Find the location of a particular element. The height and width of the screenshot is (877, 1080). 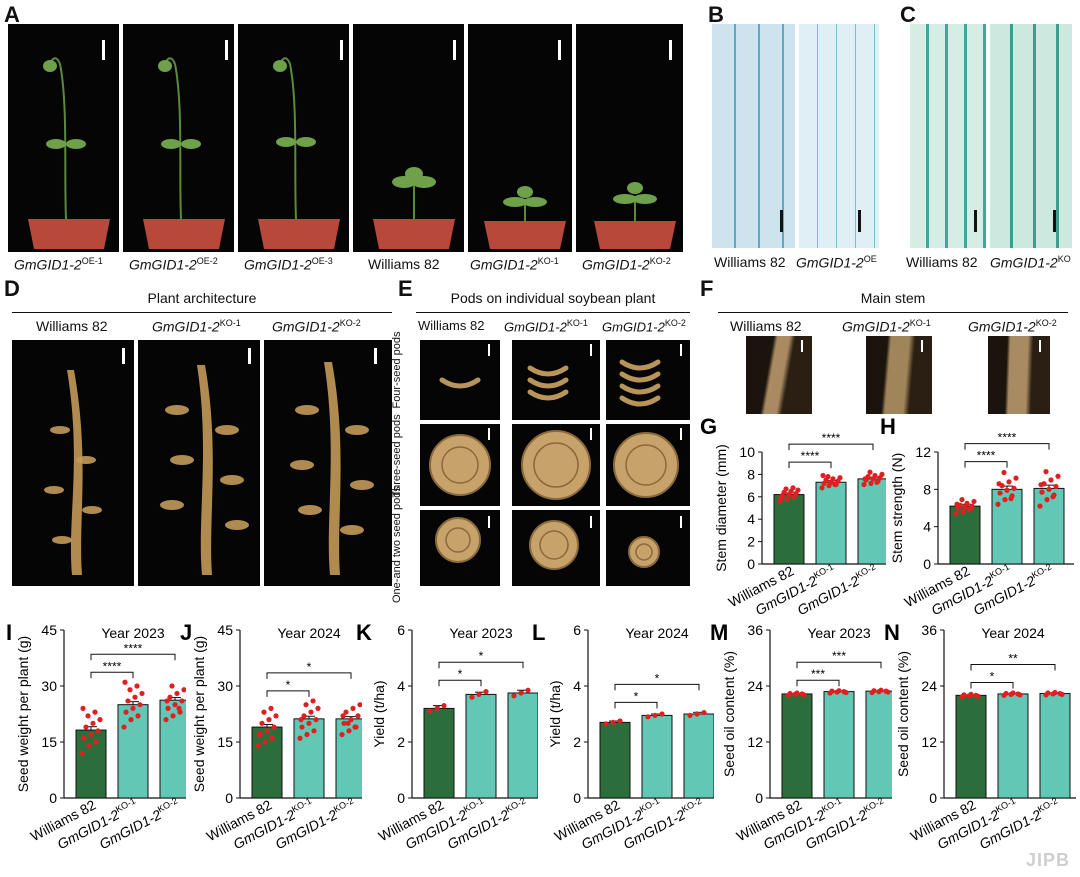

significance-label: * is located at coordinates (288, 685).